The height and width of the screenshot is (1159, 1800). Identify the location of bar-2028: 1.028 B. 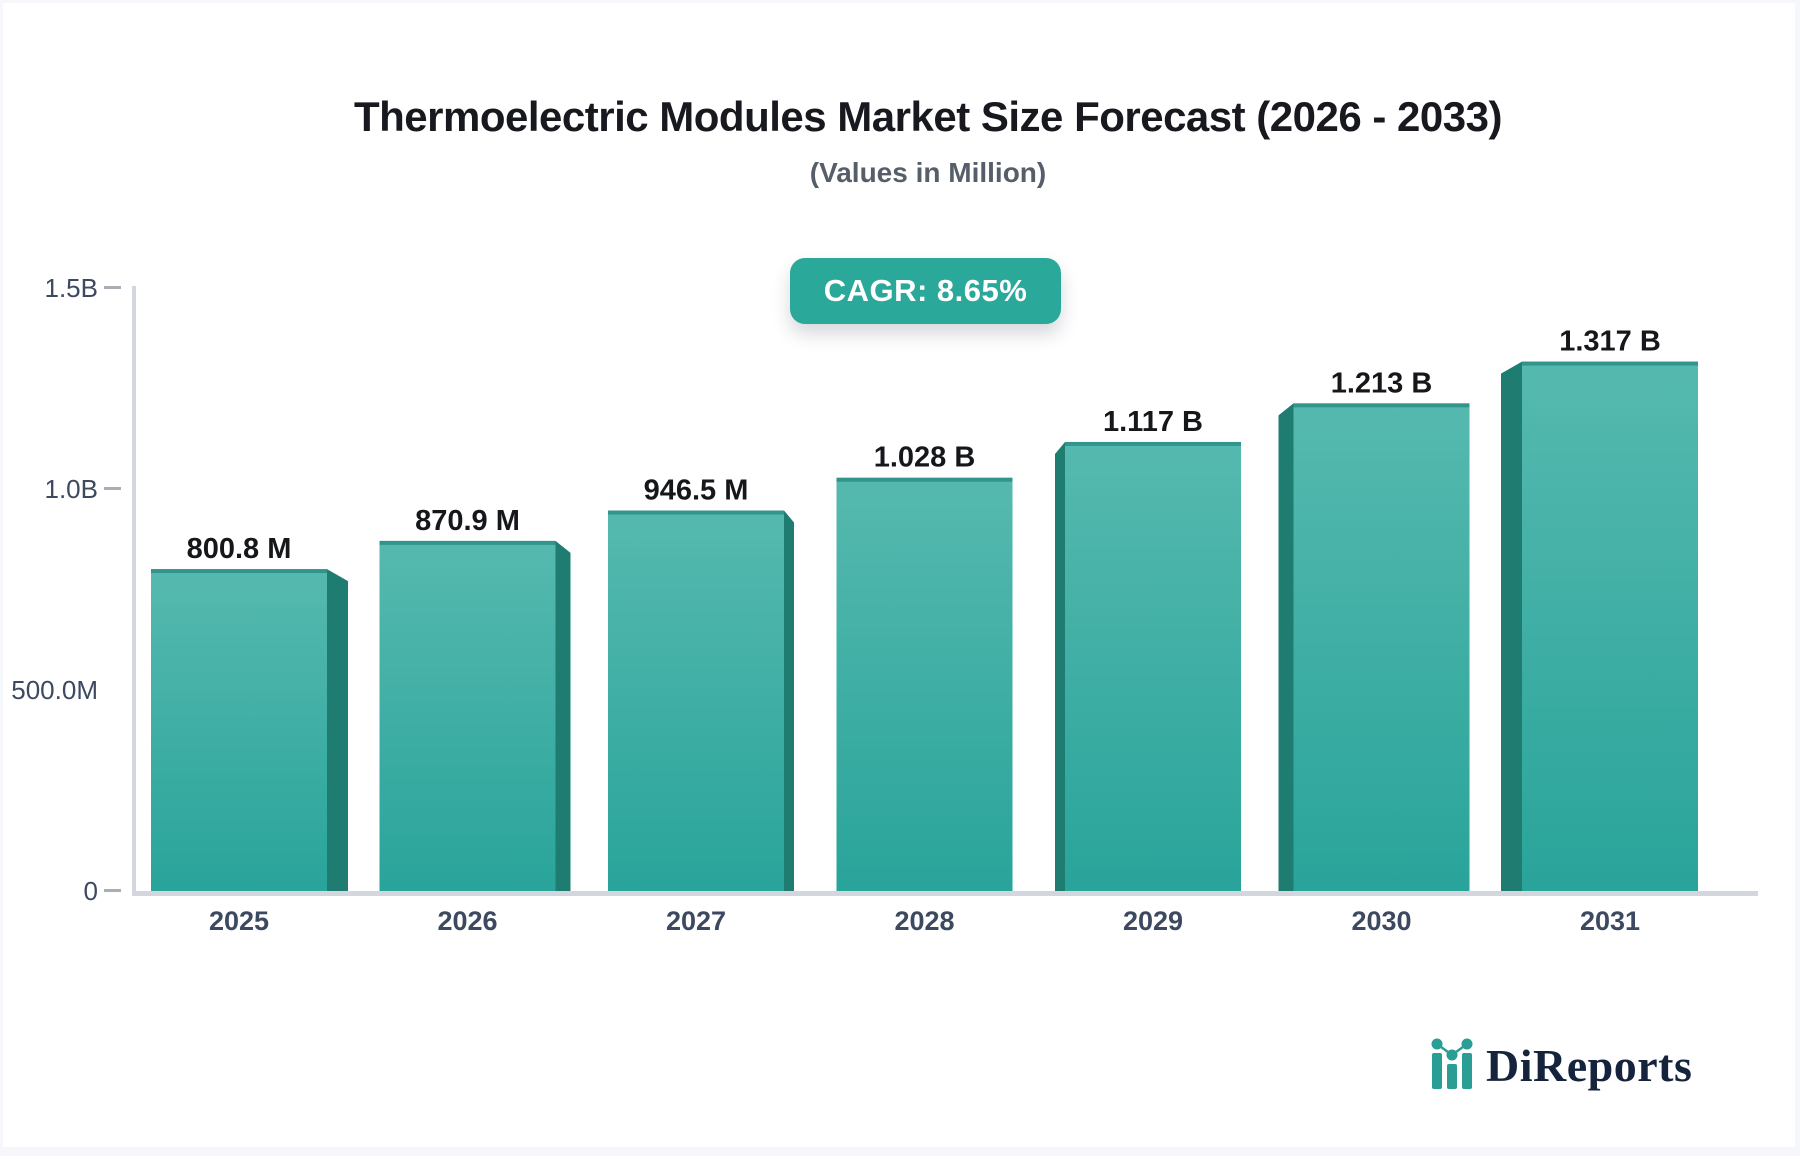
(924, 666).